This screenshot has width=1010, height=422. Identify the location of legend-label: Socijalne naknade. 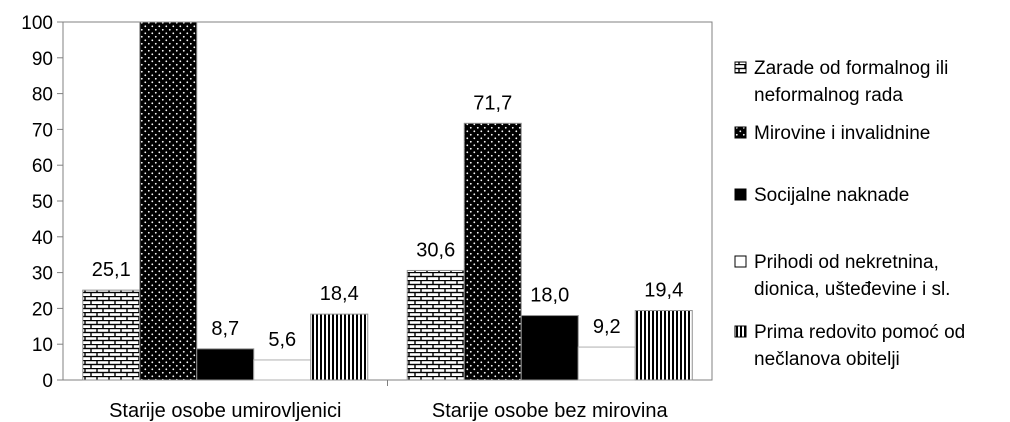
(831, 195).